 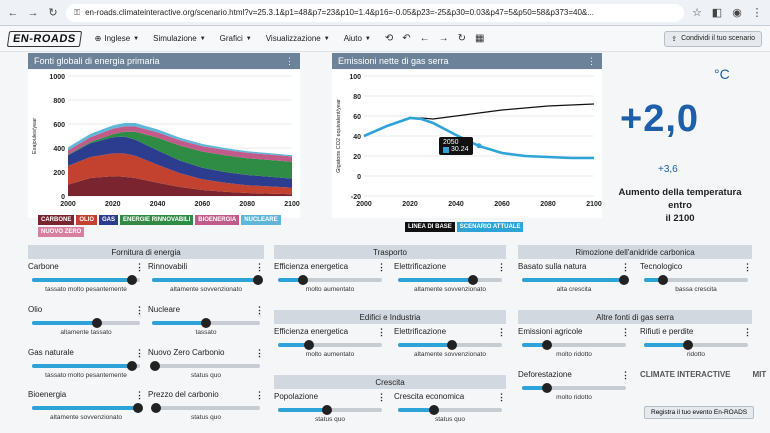 I want to click on slider-gas-naturale: Gas naturale ⋮ tassato molto pesantemente, so click(x=86, y=365).